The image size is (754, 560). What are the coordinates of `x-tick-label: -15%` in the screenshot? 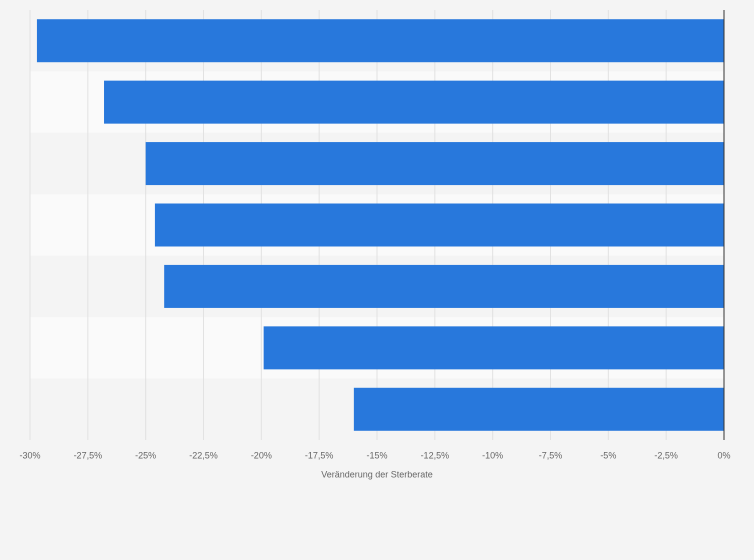 It's located at (376, 455).